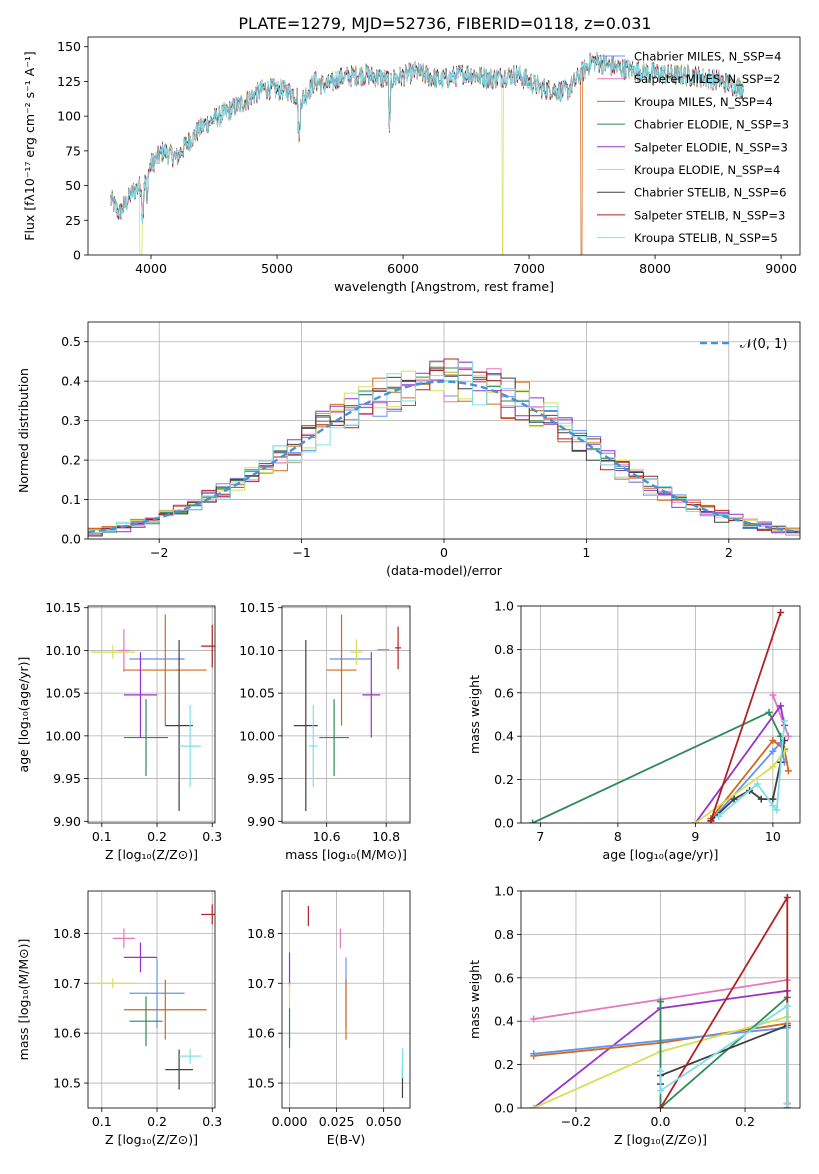 The height and width of the screenshot is (1174, 819). I want to click on weight_vs_age-xtick-label: 8, so click(618, 836).